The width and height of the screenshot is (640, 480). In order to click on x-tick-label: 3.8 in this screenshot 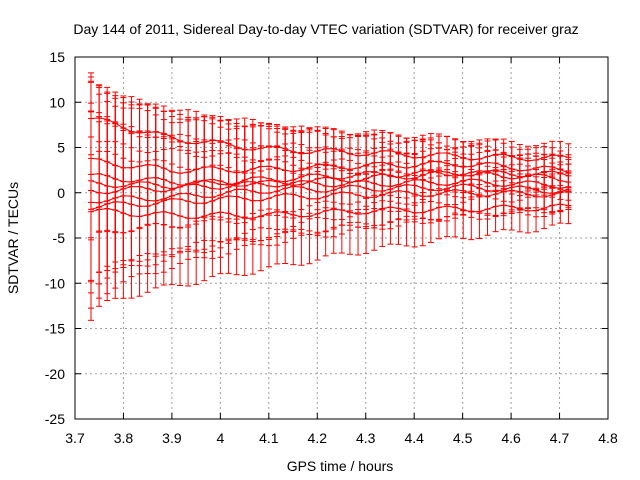, I will do `click(124, 438)`.